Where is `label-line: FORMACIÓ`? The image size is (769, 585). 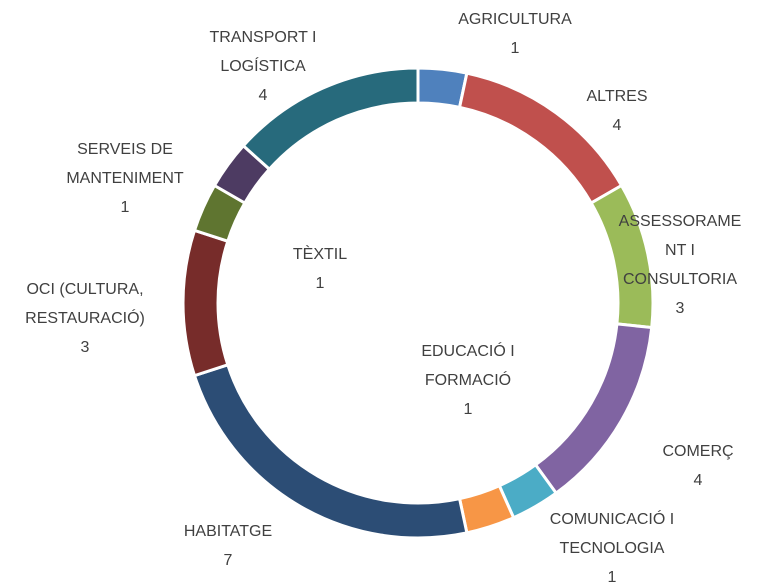
label-line: FORMACIÓ is located at coordinates (468, 379).